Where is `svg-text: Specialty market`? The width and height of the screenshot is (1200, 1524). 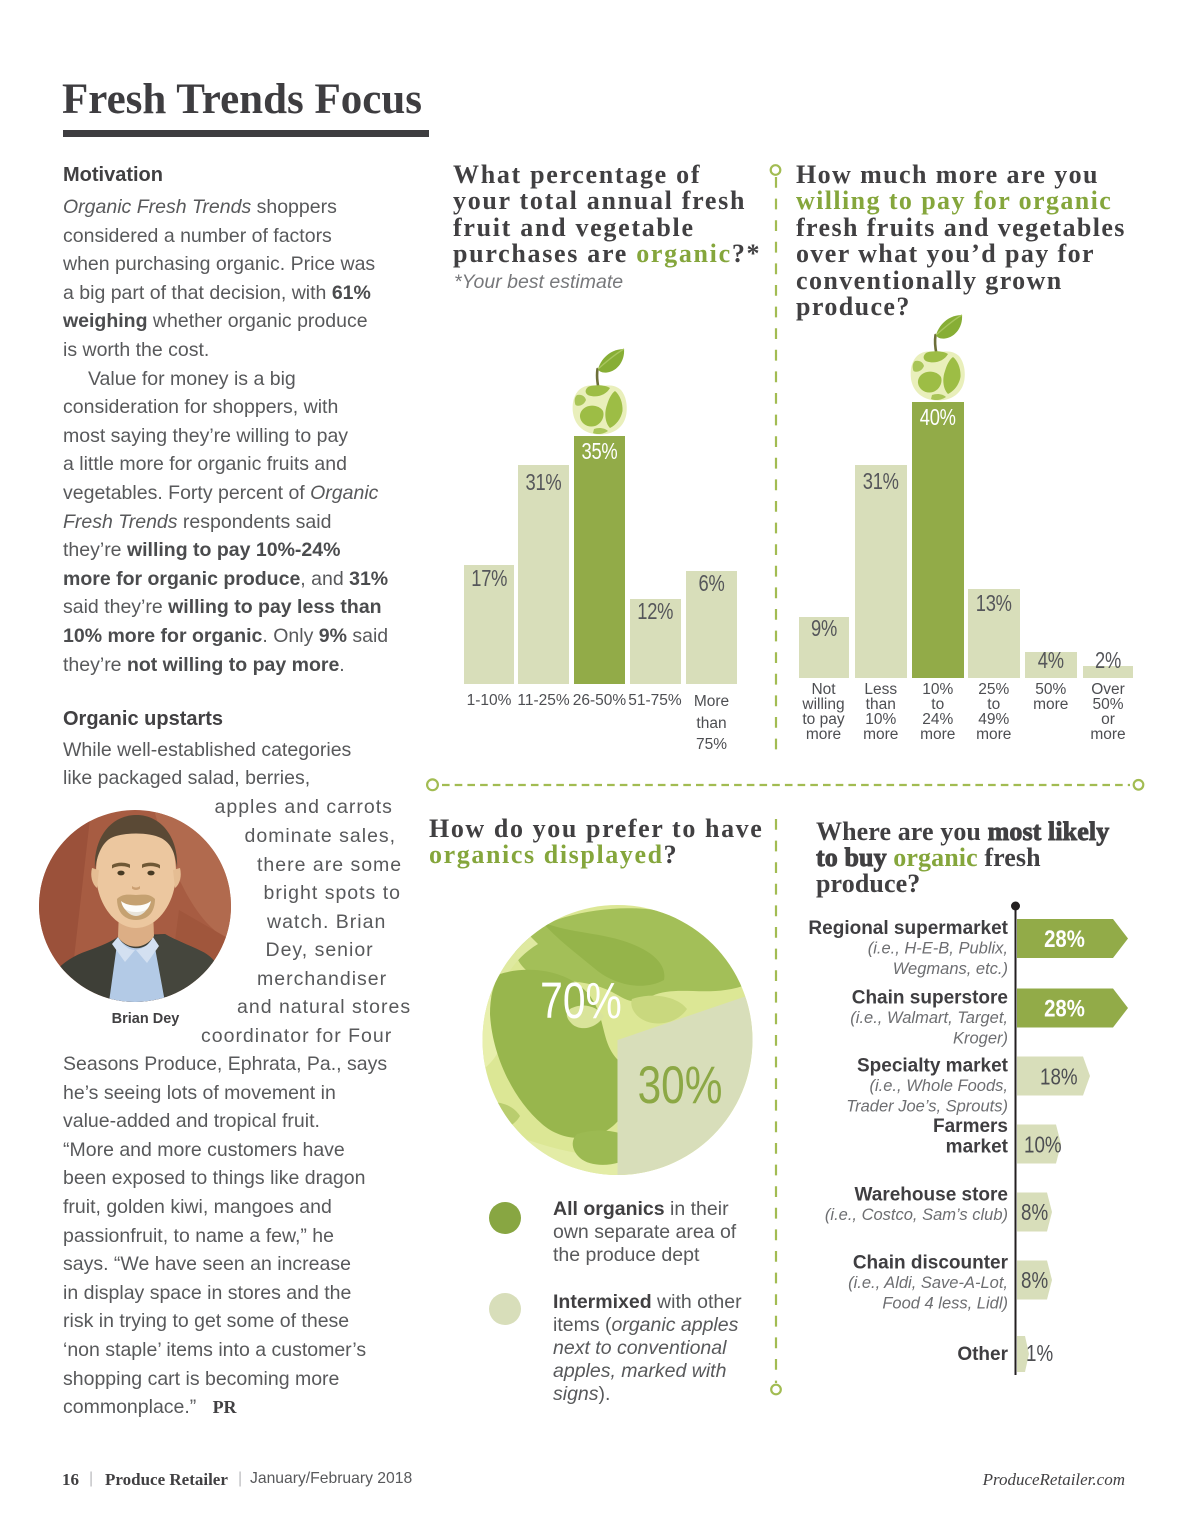
svg-text: Specialty market is located at coordinates (933, 1066).